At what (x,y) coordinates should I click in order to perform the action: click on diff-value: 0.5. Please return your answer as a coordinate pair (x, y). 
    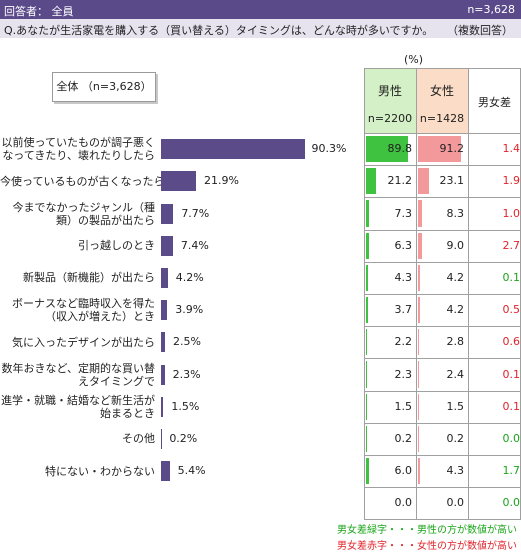
    Looking at the image, I should click on (511, 310).